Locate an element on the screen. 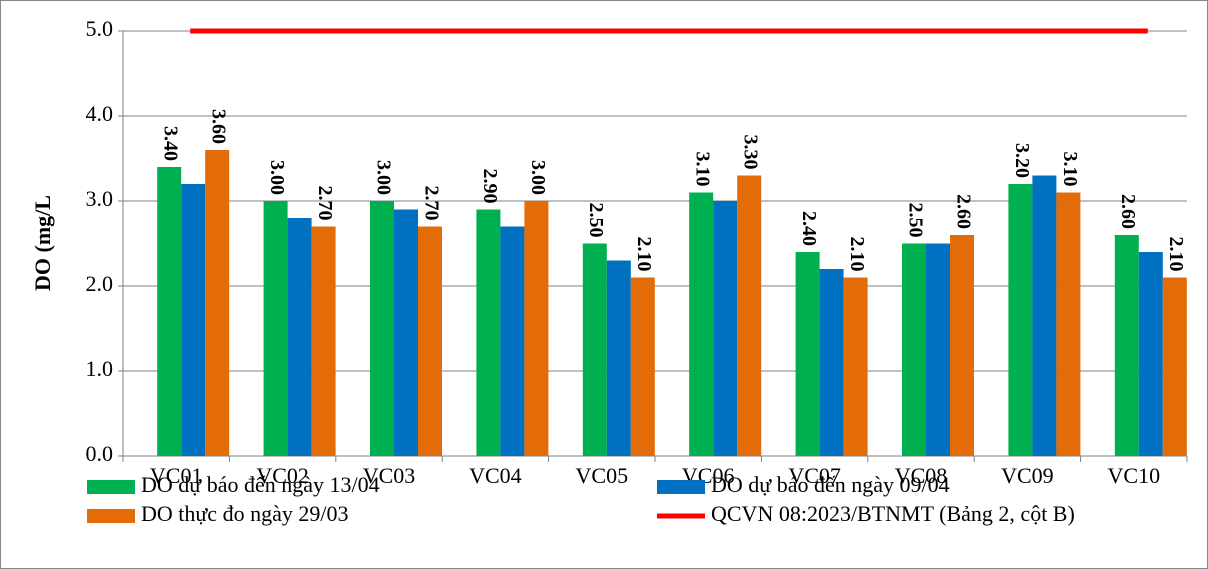  legend-label: DO dự báo đến ngày 13/04 is located at coordinates (260, 484).